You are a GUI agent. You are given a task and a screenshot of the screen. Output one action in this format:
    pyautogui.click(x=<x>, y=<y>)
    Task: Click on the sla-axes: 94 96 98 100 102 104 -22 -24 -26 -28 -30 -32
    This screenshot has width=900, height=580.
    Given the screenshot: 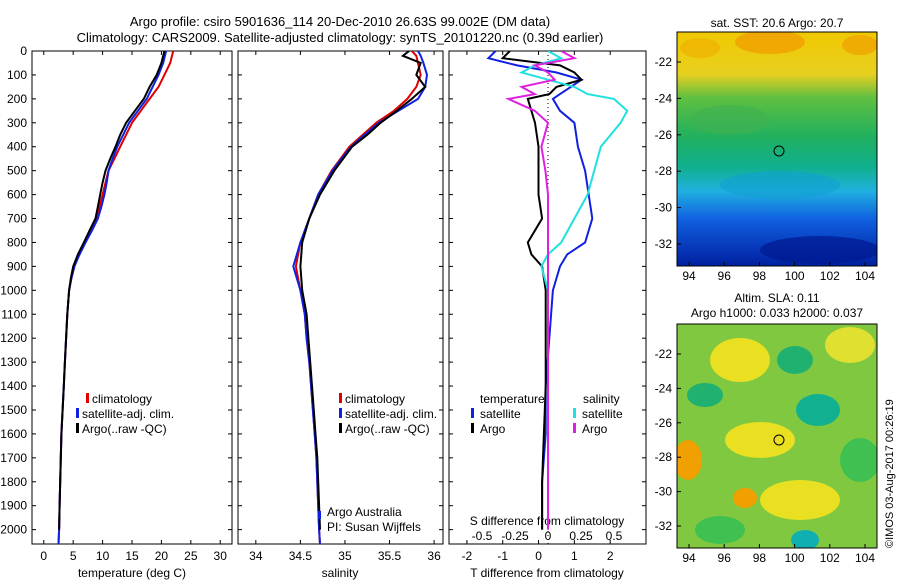 What is the action you would take?
    pyautogui.click(x=765, y=456)
    